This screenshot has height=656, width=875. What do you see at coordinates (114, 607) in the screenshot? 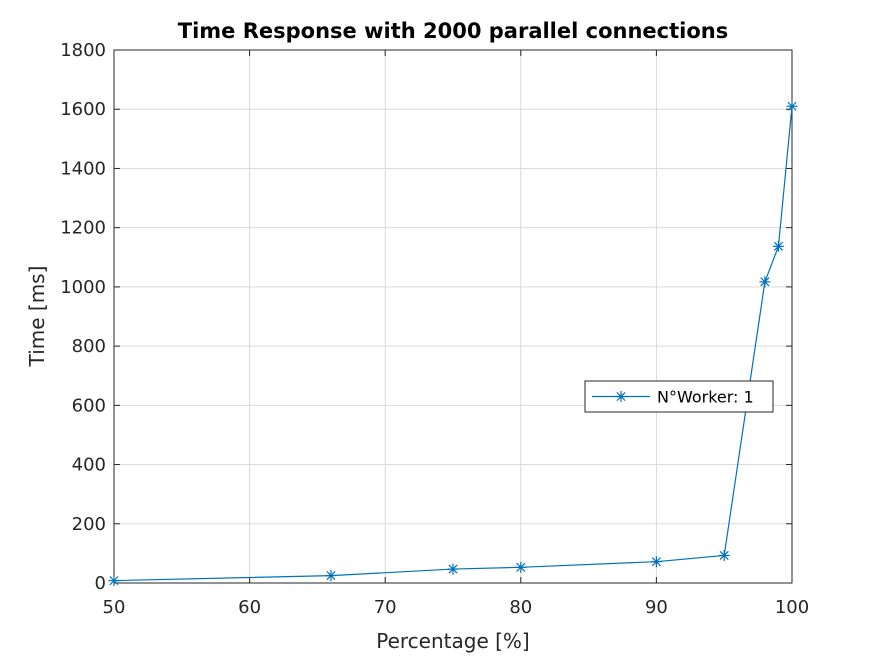
I see `x-tick-label: 50` at bounding box center [114, 607].